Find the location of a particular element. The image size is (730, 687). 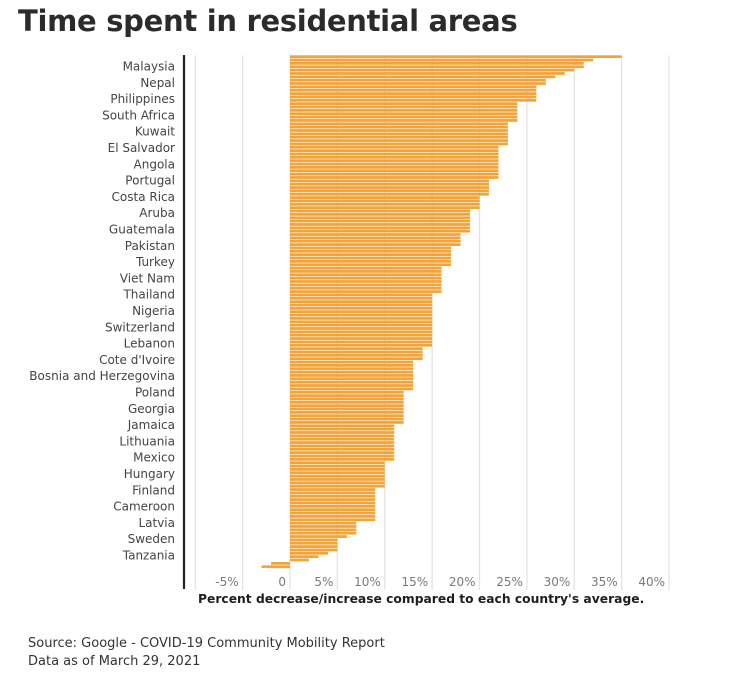

category-label: Thailand is located at coordinates (148, 295).